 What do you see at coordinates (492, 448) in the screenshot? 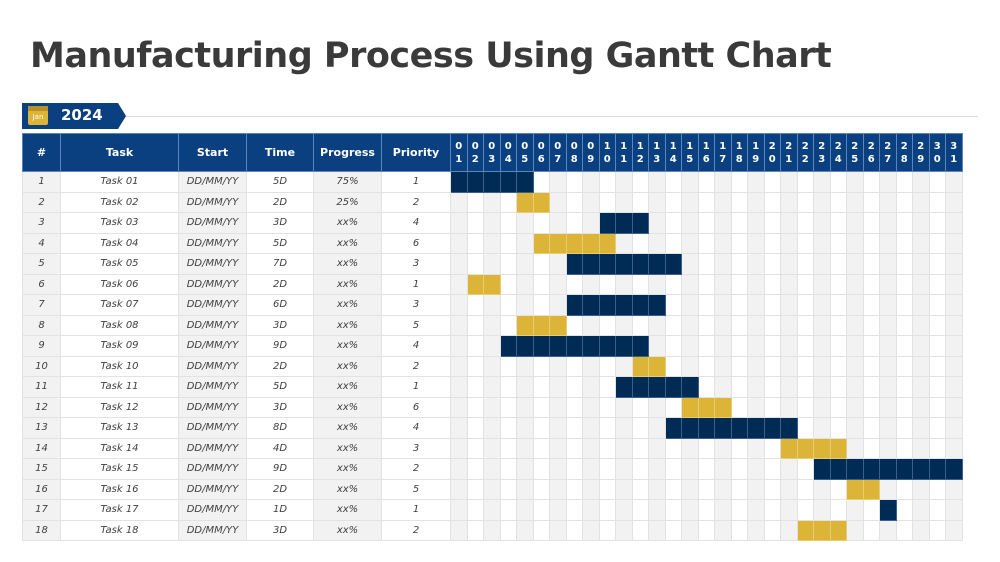
I see `table-row: 14 Task 14 DD/MM/YY 4D xx% 3` at bounding box center [492, 448].